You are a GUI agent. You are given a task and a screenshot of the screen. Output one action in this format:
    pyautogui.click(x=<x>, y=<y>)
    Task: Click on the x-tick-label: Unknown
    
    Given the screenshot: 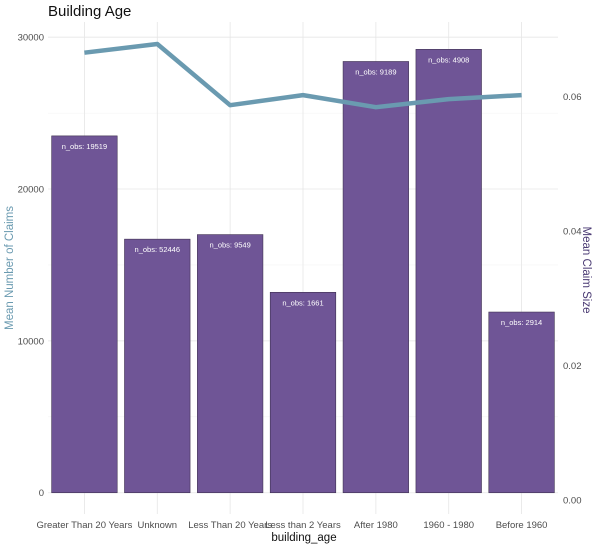 What is the action you would take?
    pyautogui.click(x=157, y=525)
    